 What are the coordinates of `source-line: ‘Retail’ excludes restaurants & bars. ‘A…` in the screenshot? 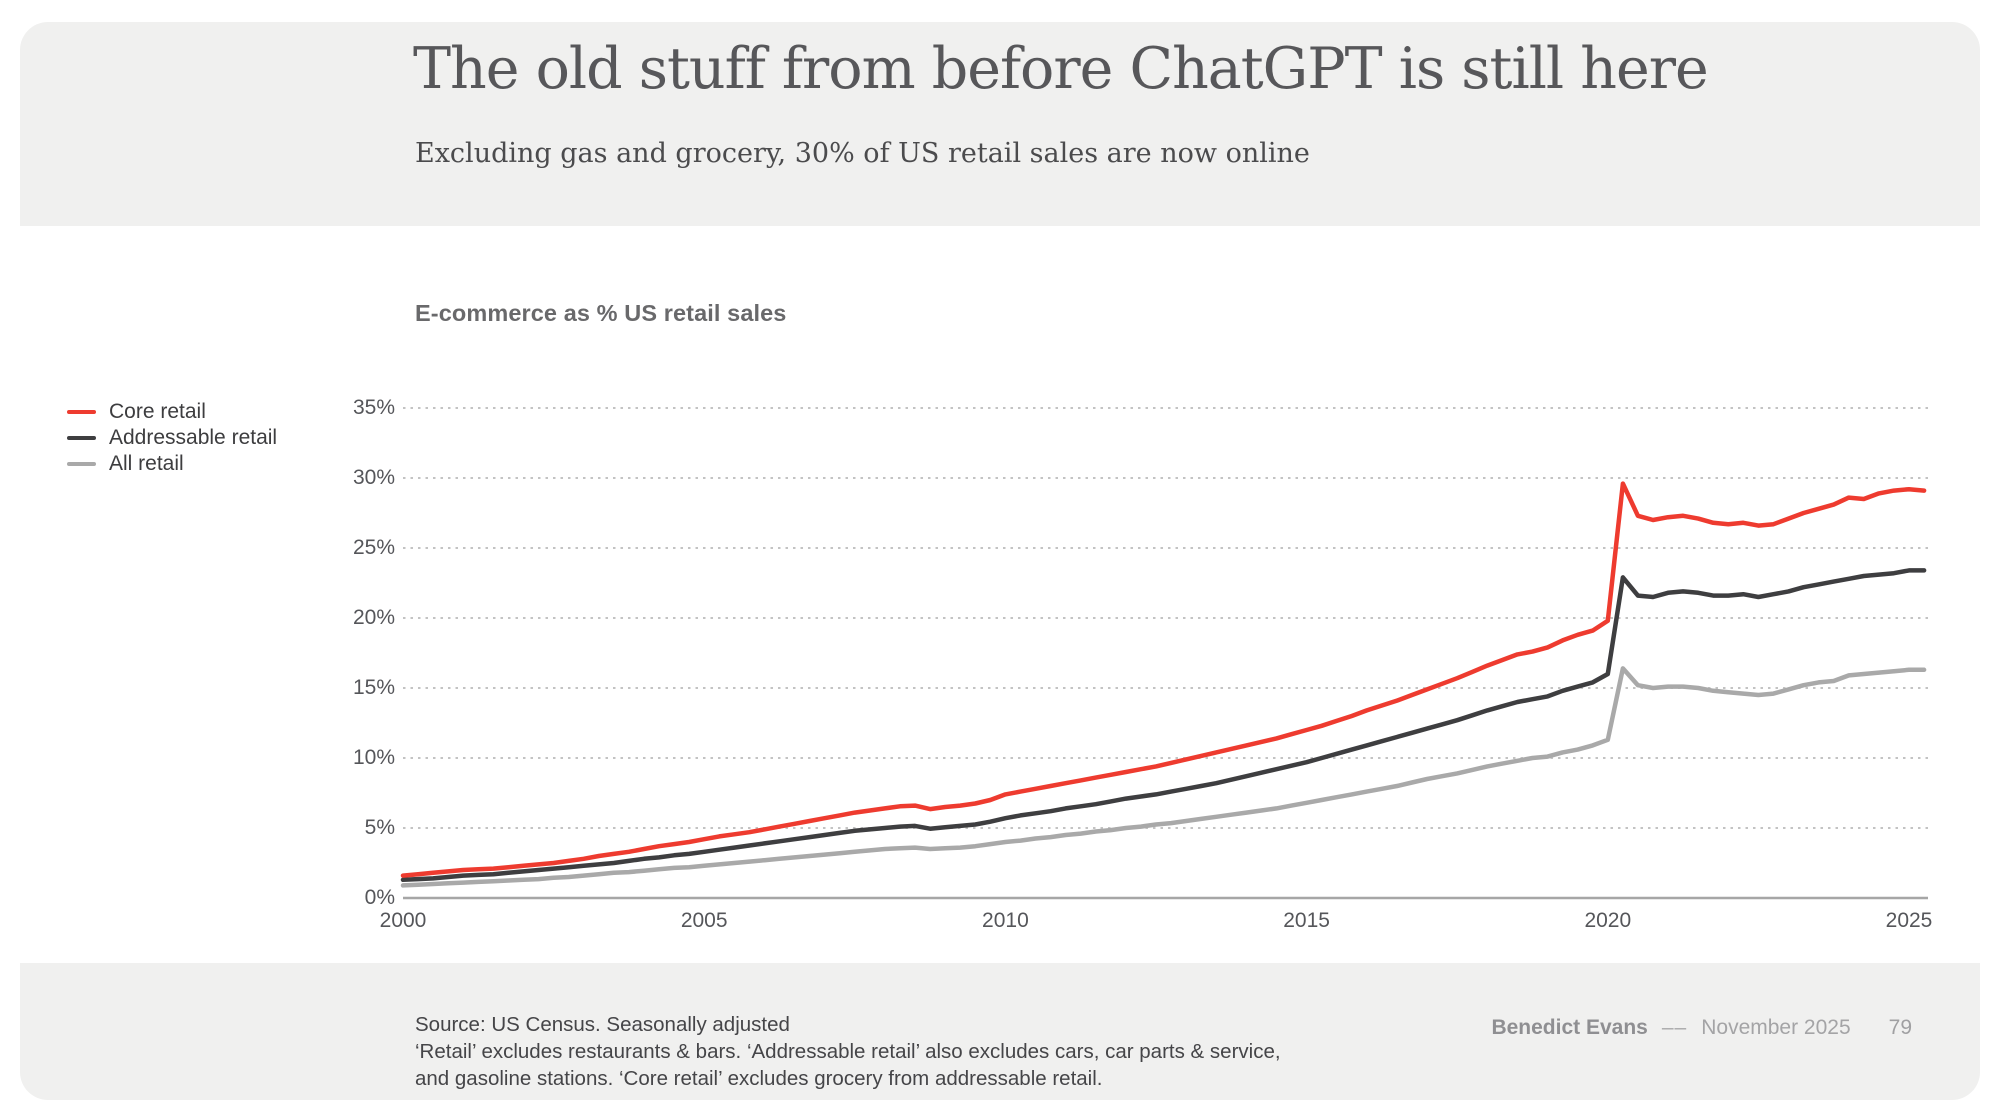 It's located at (848, 1051).